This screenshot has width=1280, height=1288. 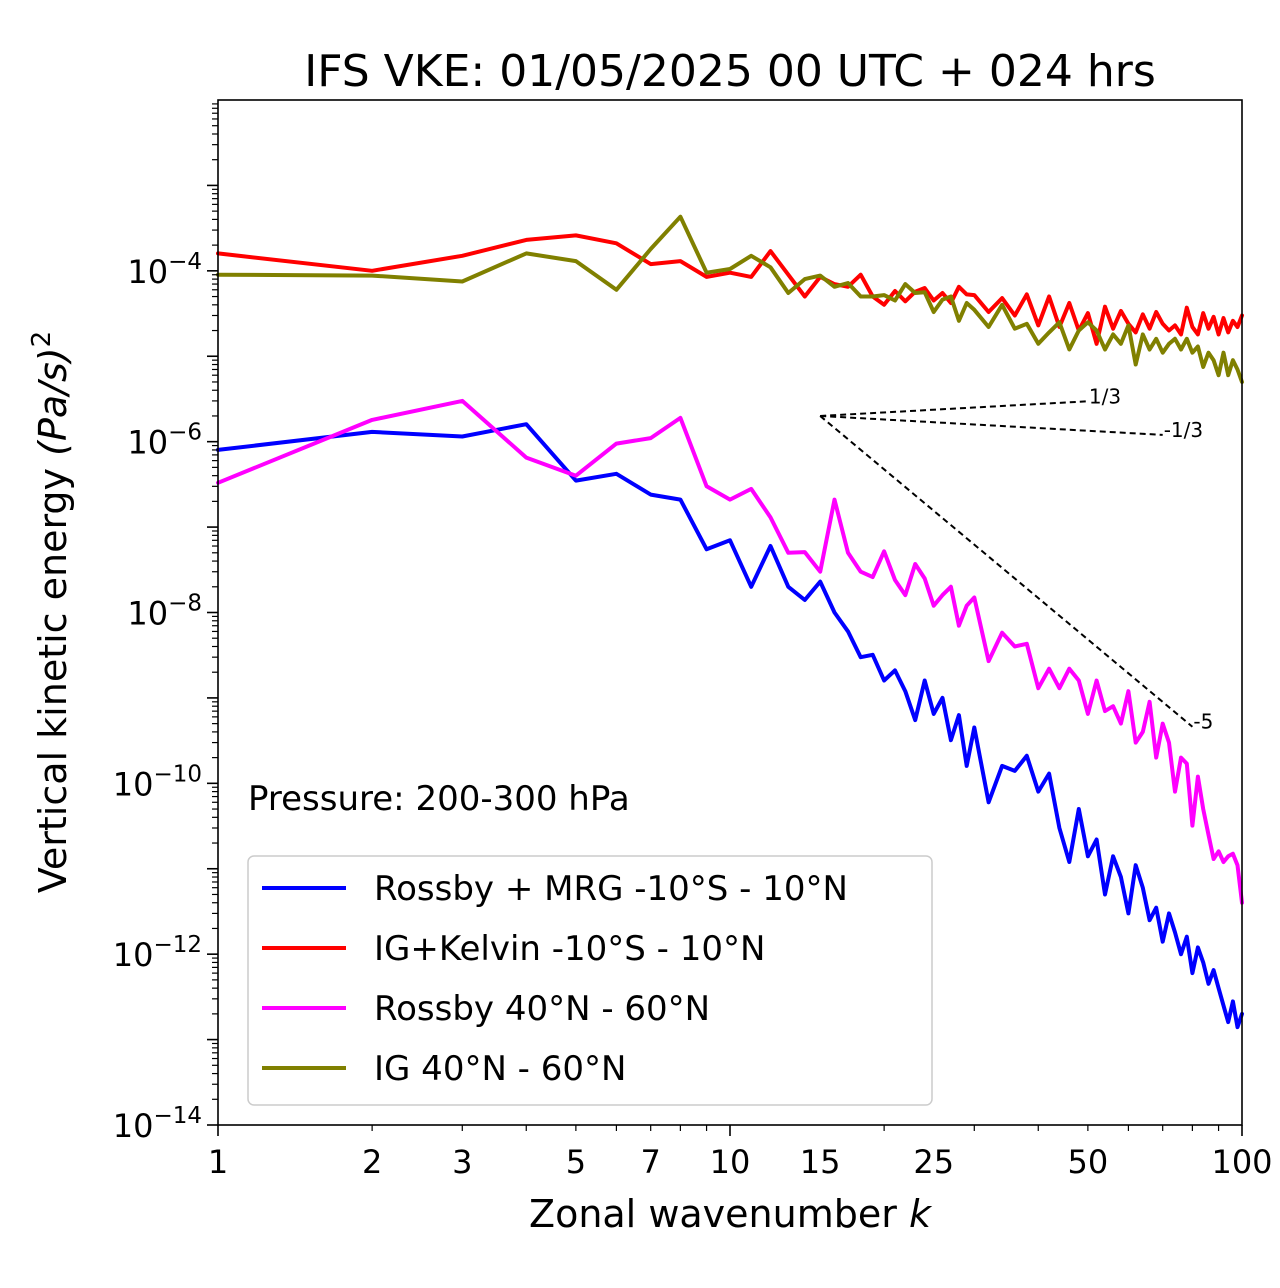 I want to click on x-tick-label: 5, so click(x=576, y=1162).